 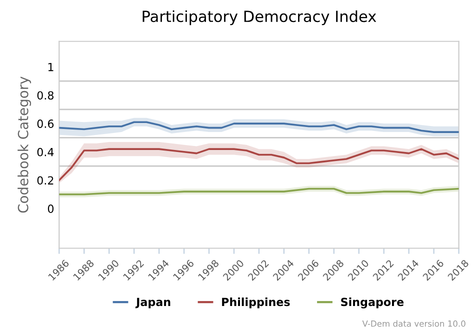 What do you see at coordinates (25, 144) in the screenshot?
I see `y-axis-title: Codebook Category` at bounding box center [25, 144].